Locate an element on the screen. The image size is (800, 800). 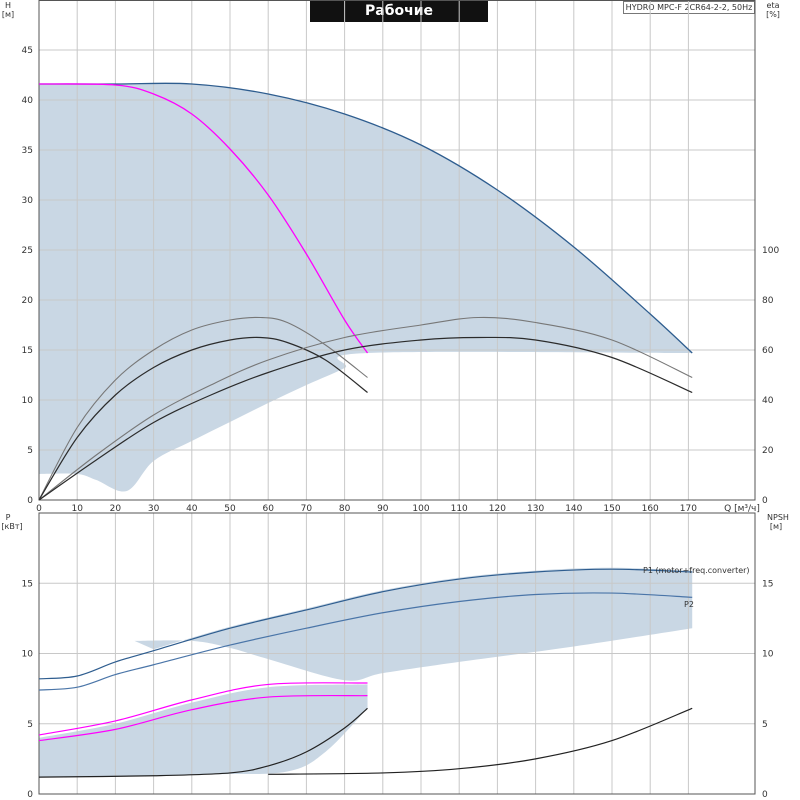
system-curve-line is located at coordinates (203, 218).